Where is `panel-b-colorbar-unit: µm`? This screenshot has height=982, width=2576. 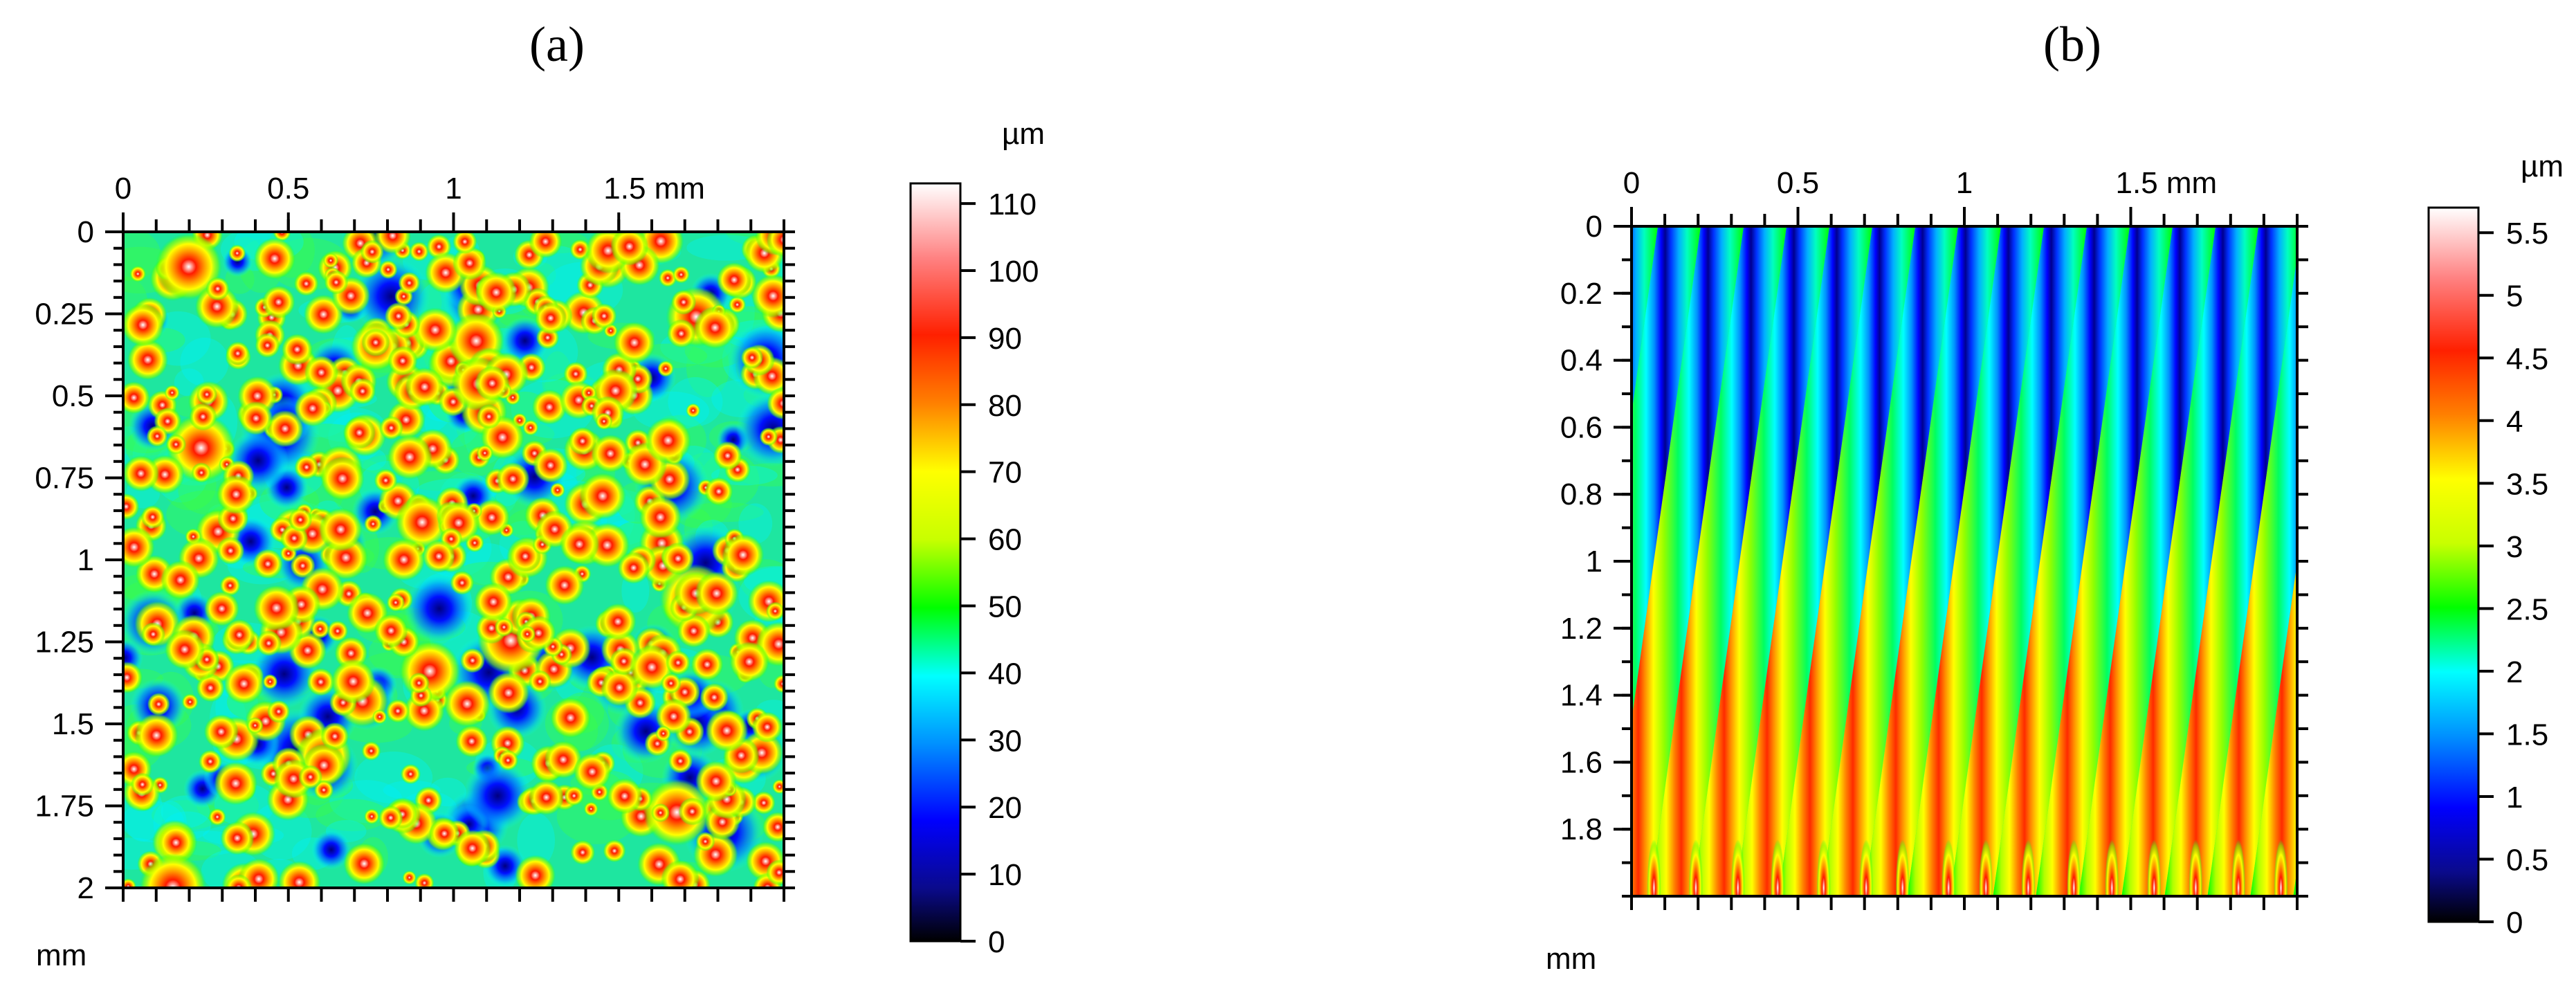
panel-b-colorbar-unit: µm is located at coordinates (2543, 166).